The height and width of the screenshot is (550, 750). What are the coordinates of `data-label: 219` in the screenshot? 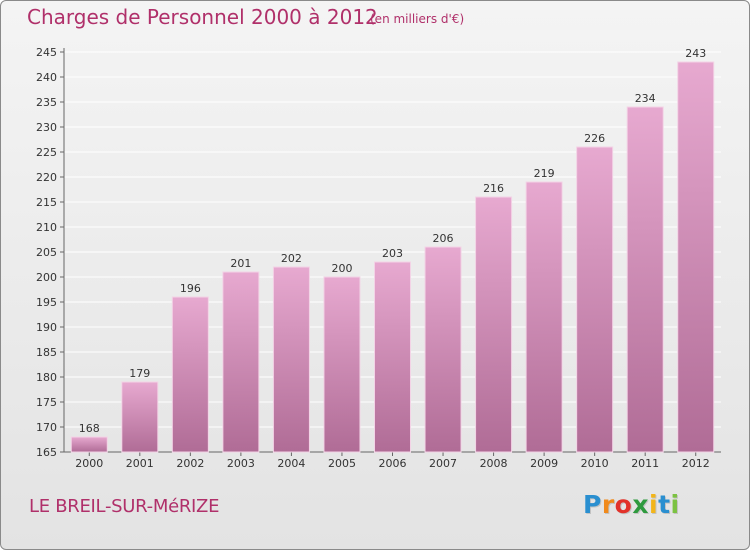 It's located at (544, 173).